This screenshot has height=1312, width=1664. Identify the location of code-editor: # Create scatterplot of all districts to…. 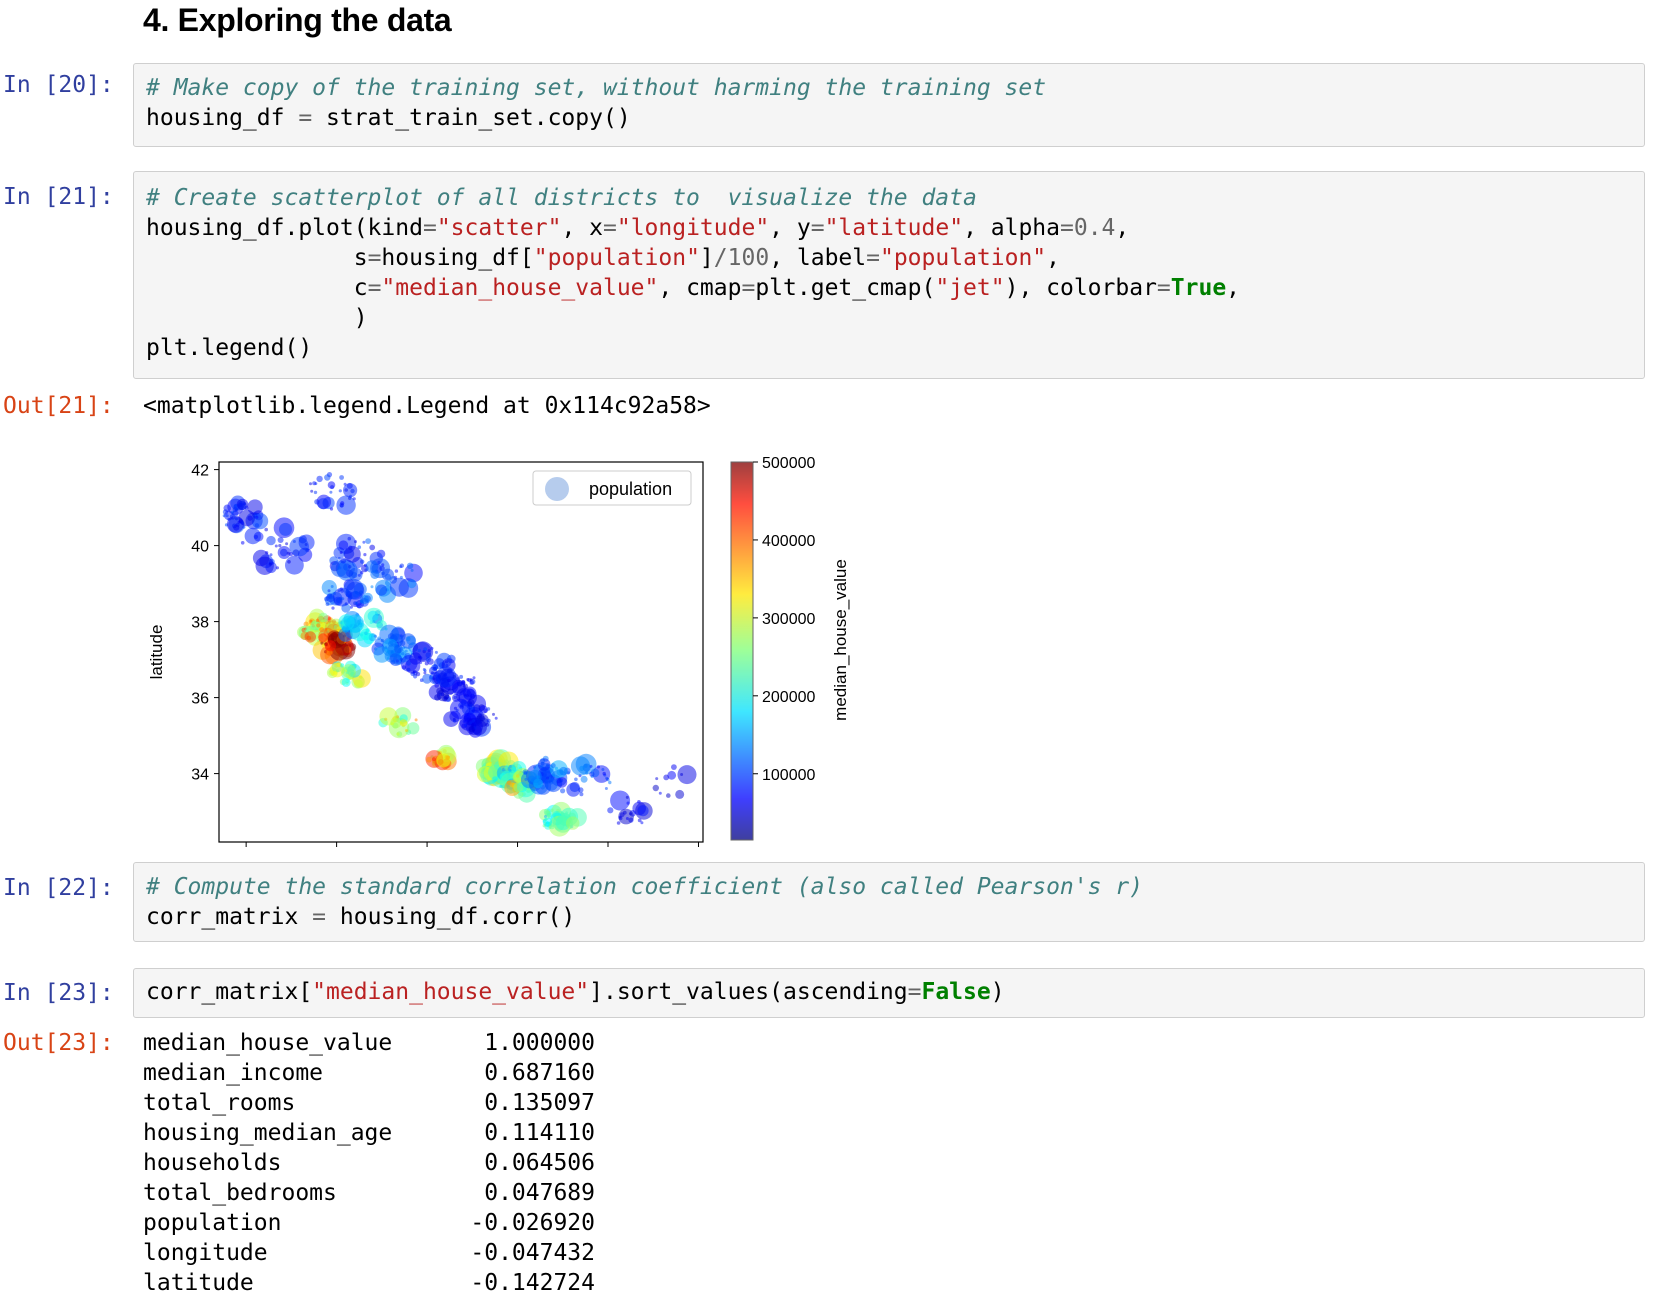
(693, 273).